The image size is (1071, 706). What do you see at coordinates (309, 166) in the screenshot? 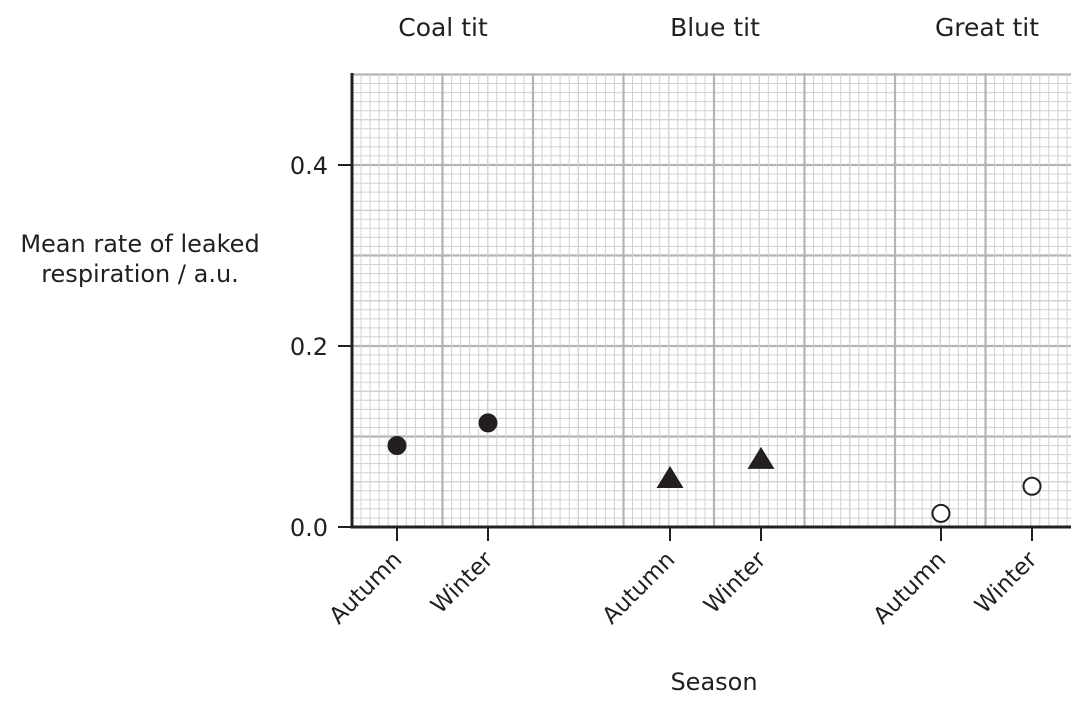
I see `y-tick-label: 0.4` at bounding box center [309, 166].